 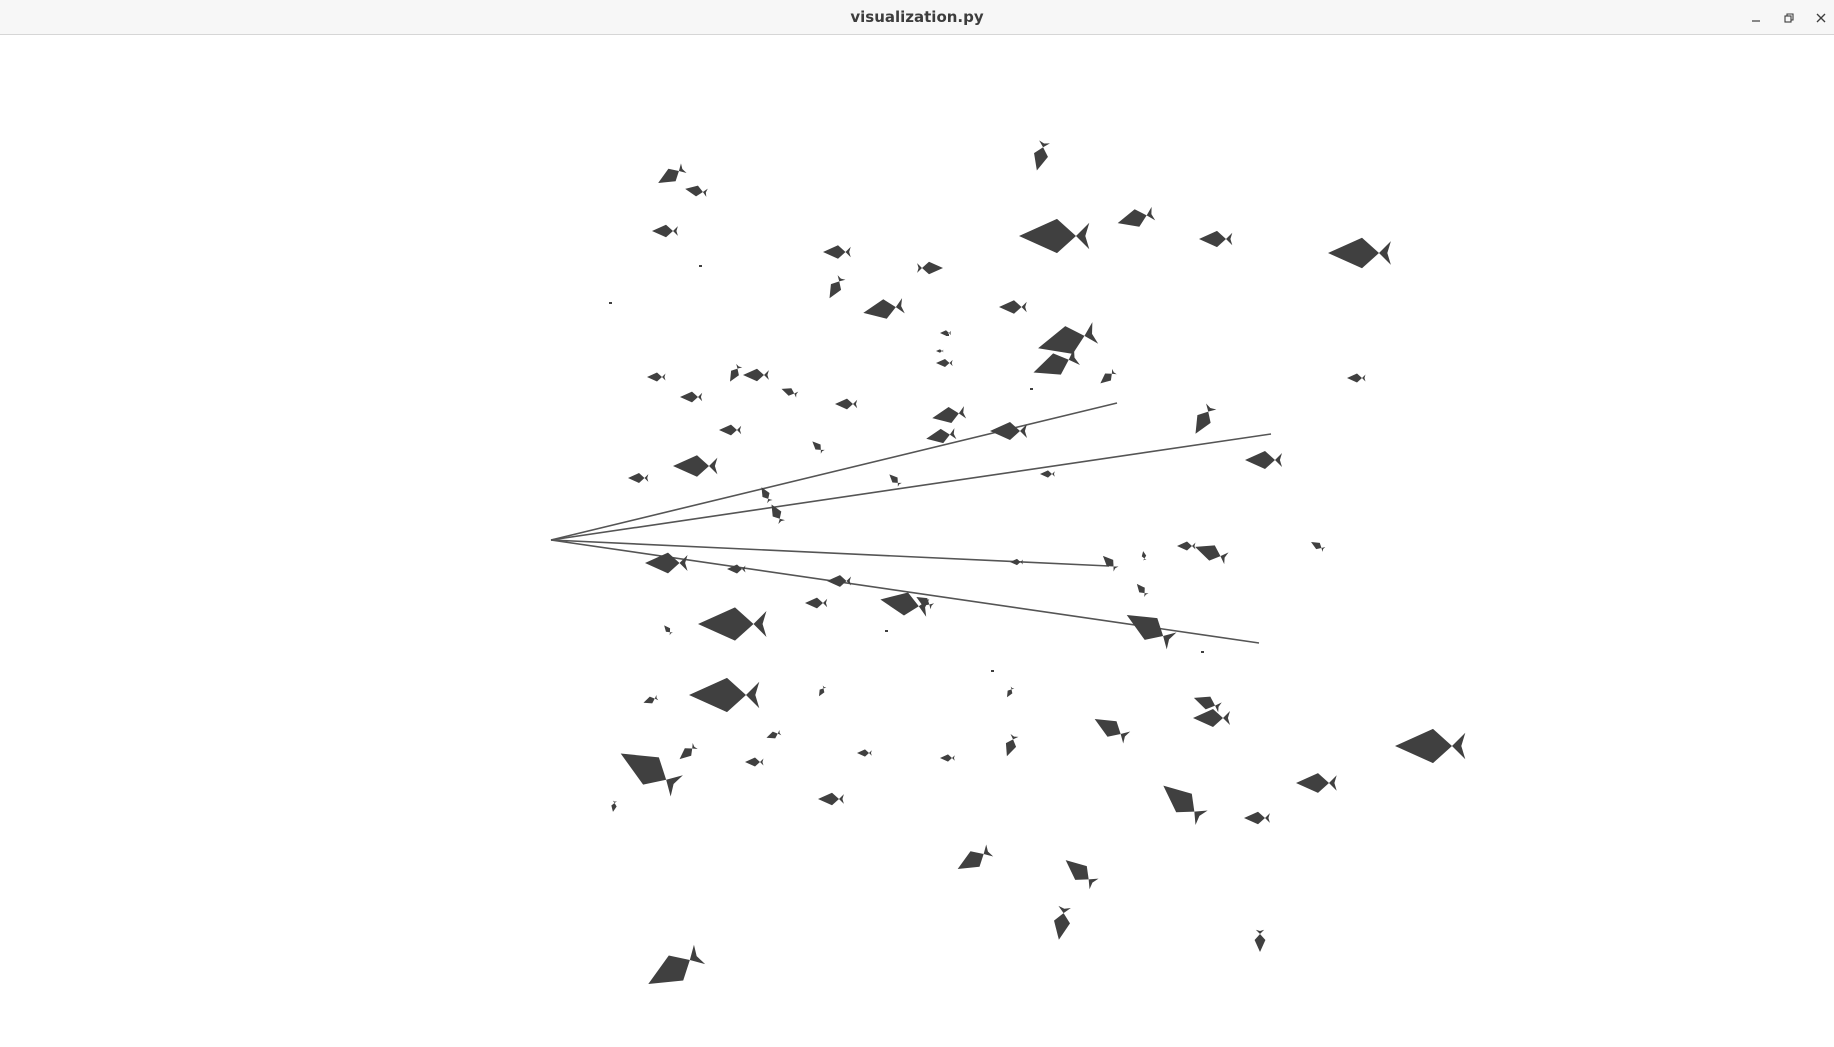 I want to click on window-title: visualization.py, so click(x=917, y=17).